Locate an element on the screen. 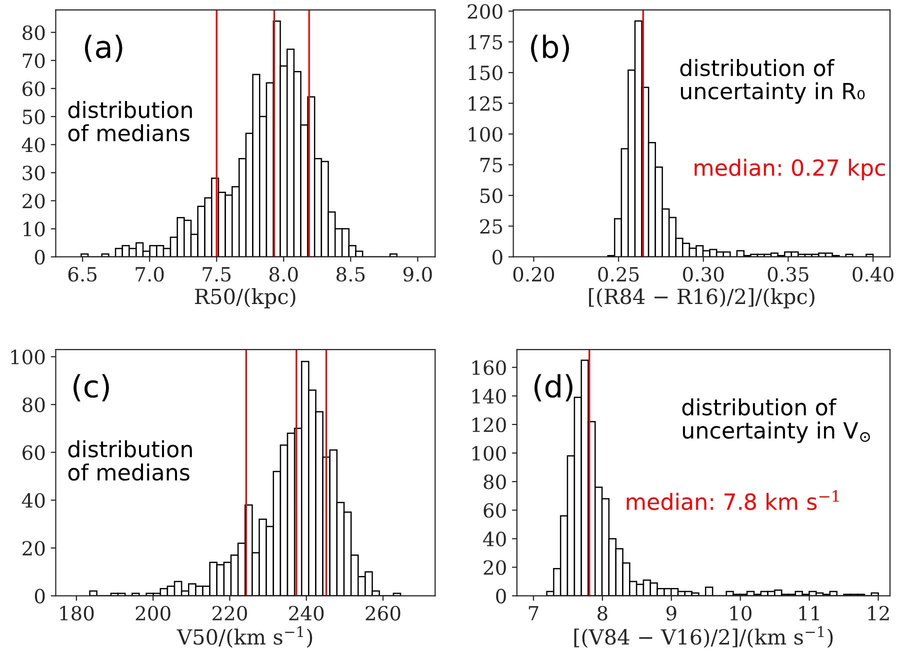  x-tick-label: 0.40 is located at coordinates (873, 274).